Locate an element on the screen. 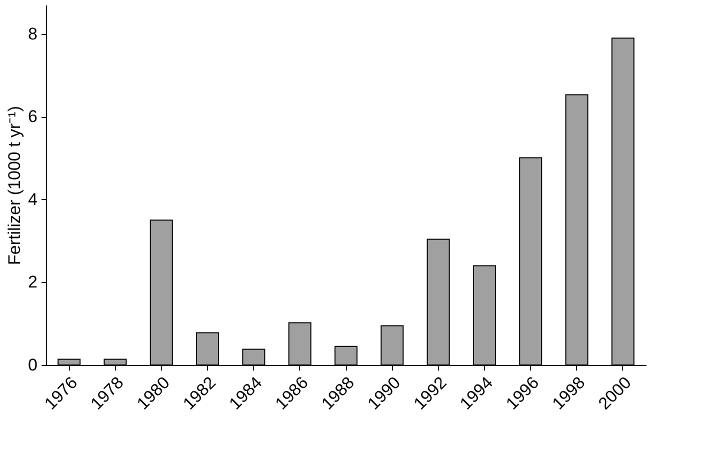 The height and width of the screenshot is (450, 713). y-tick-label: 6 is located at coordinates (33, 116).